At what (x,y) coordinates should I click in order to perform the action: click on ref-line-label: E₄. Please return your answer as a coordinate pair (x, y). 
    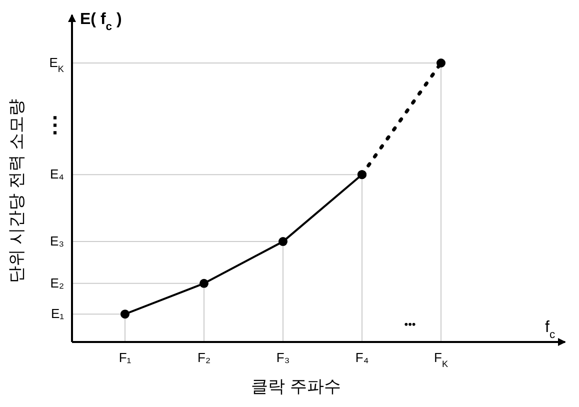
    Looking at the image, I should click on (57, 174).